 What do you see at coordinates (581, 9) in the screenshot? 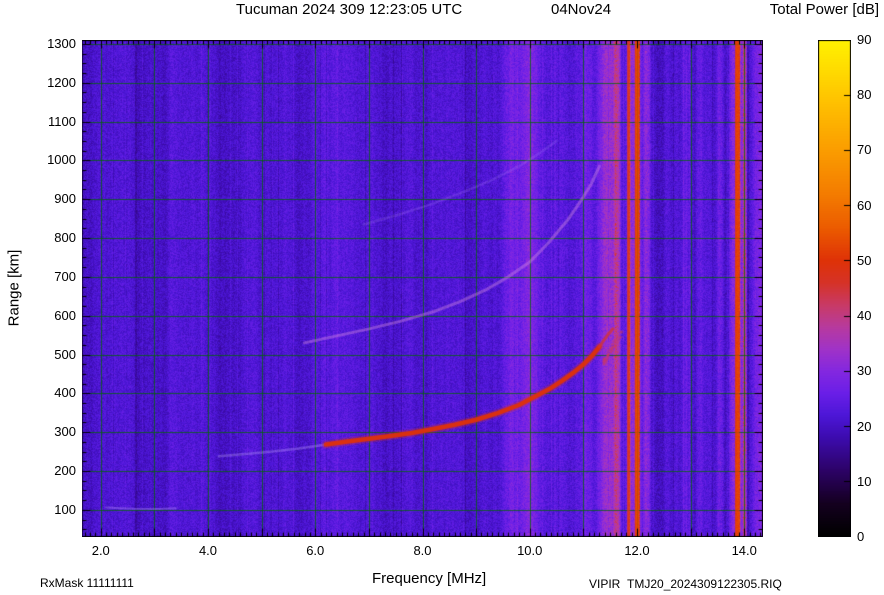
I see `plot-date: 04Nov24` at bounding box center [581, 9].